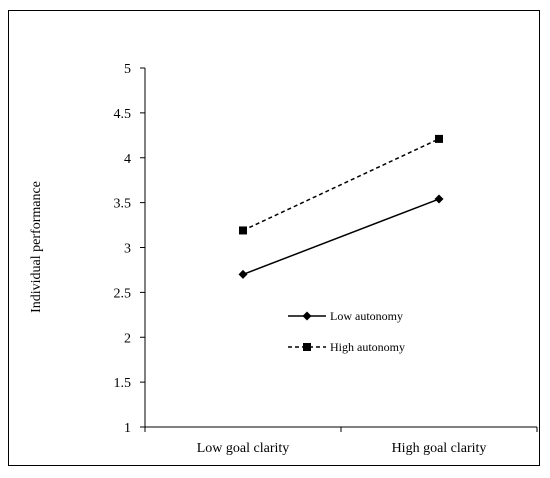 The image size is (550, 478). What do you see at coordinates (439, 448) in the screenshot?
I see `x-tick-label: High goal clarity` at bounding box center [439, 448].